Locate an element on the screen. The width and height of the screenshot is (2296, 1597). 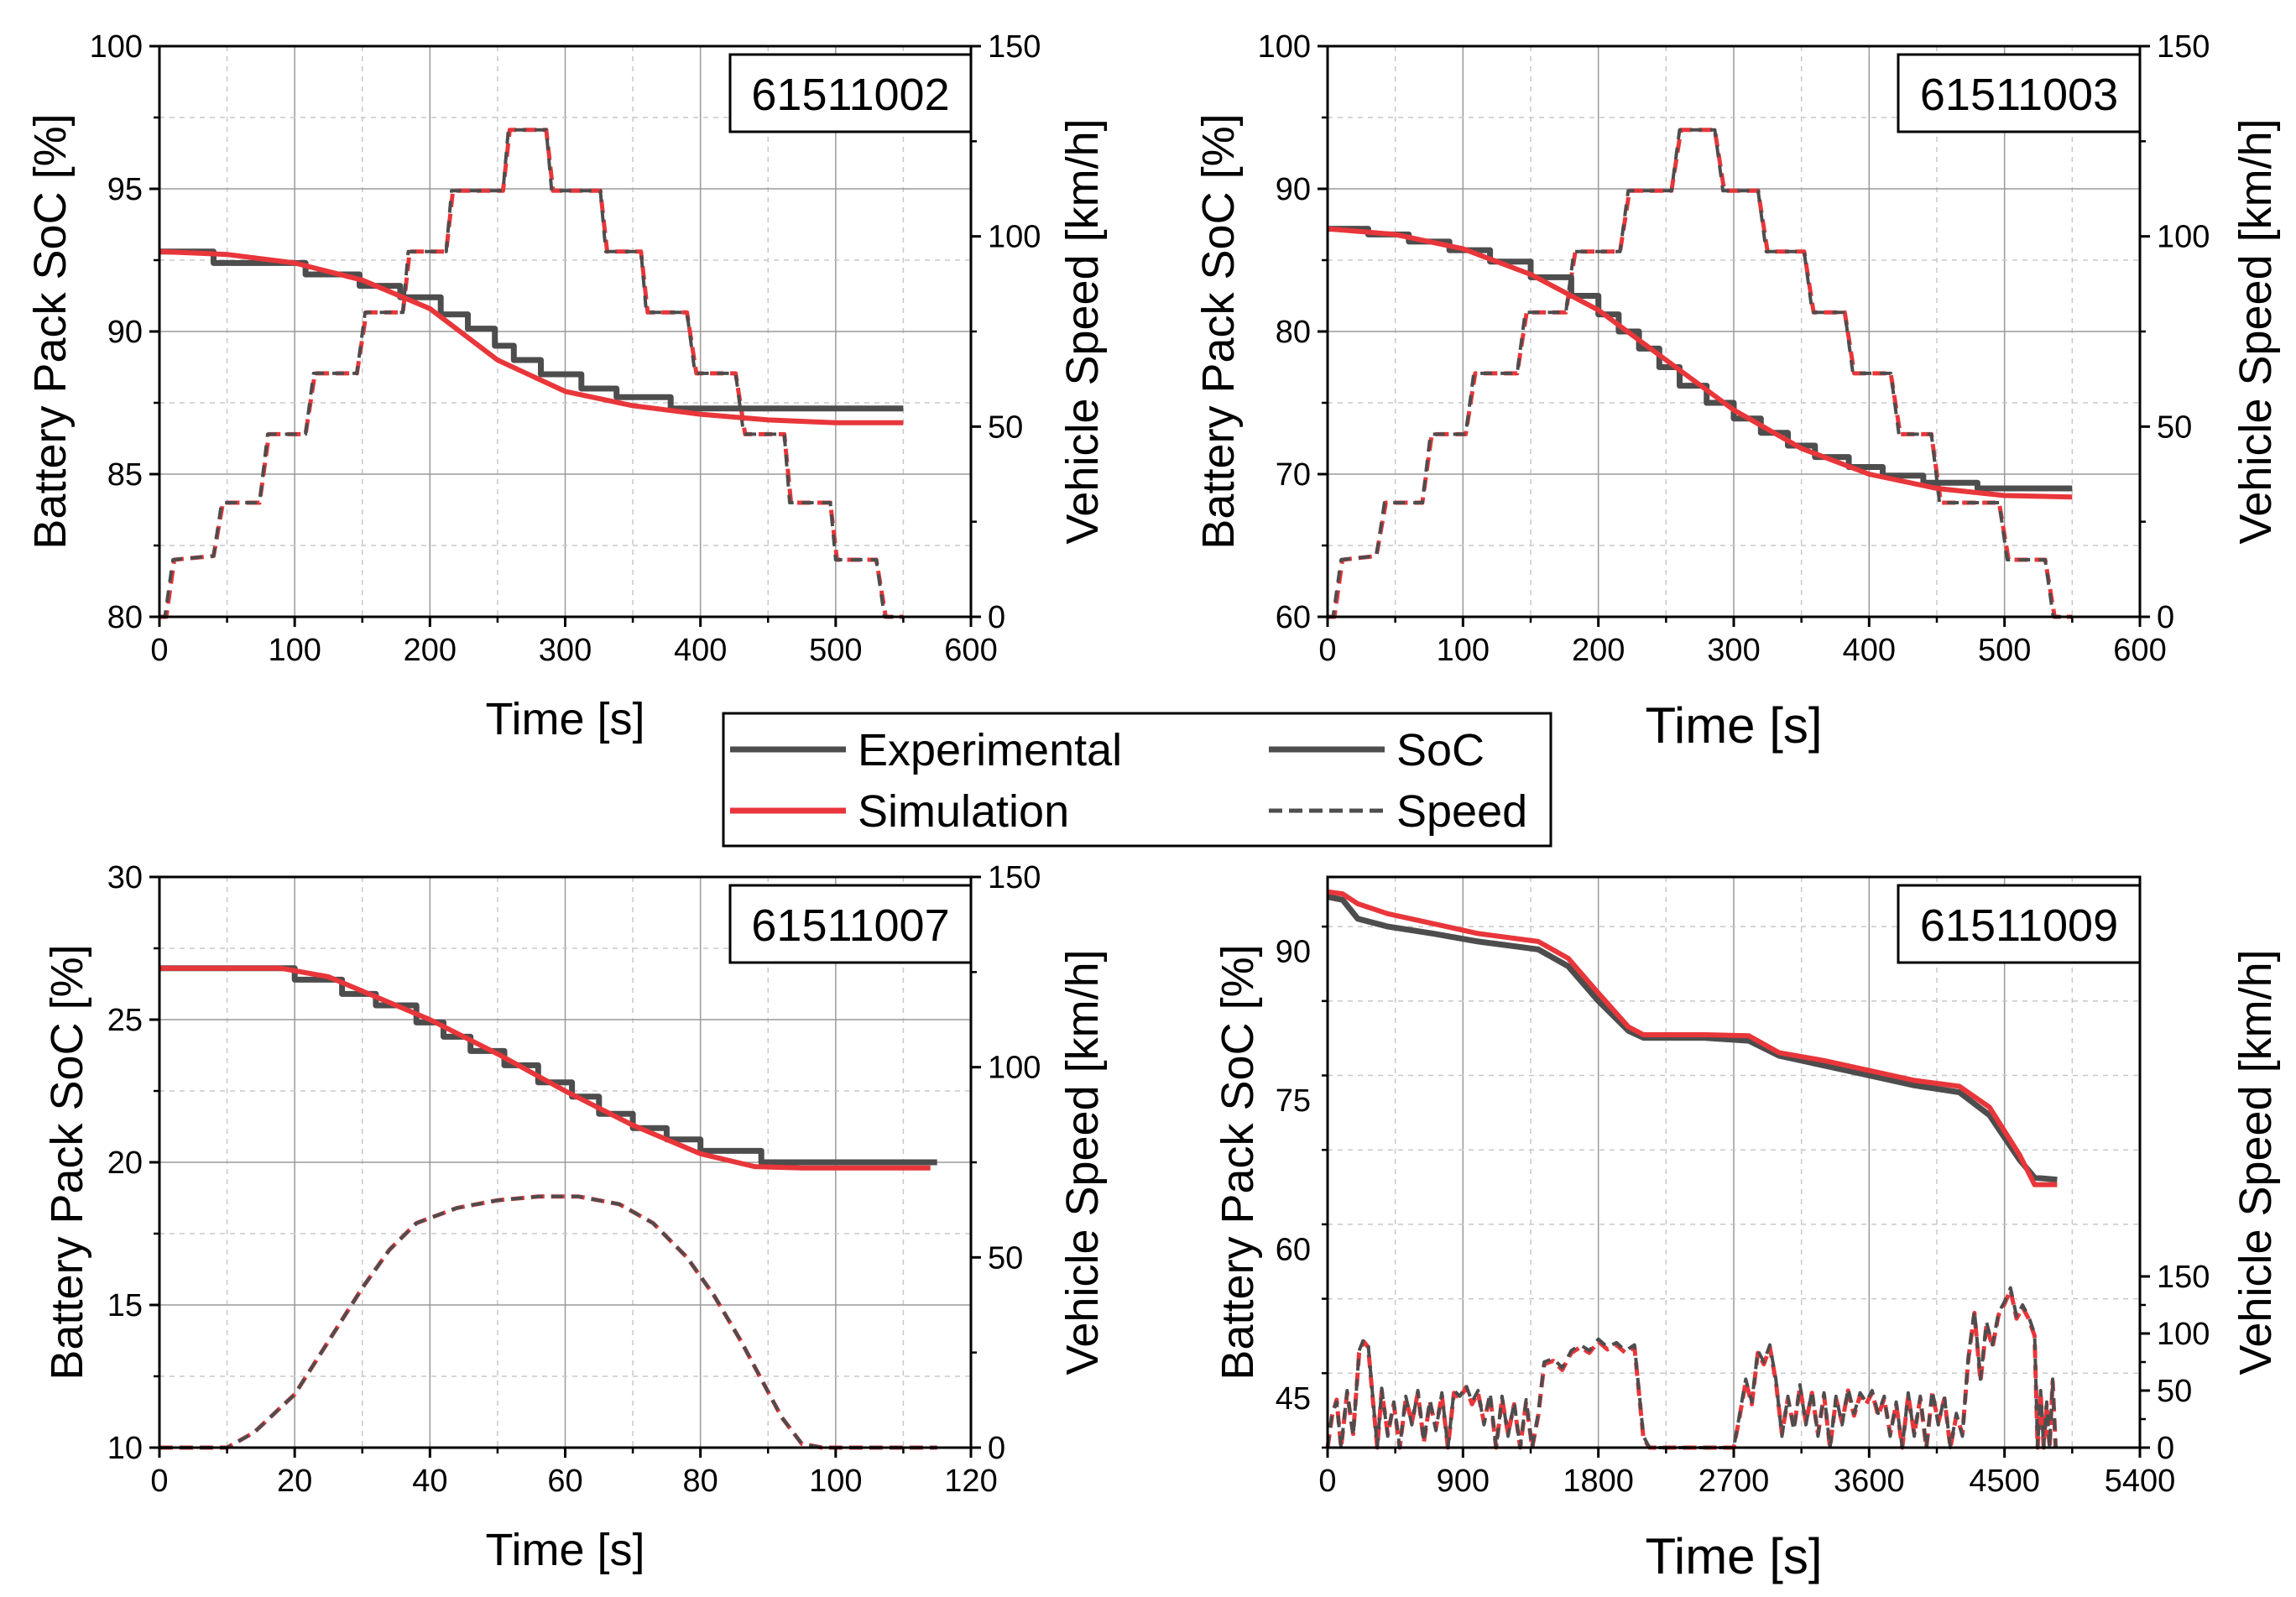
x-tick-label: 5400 is located at coordinates (2140, 1481).